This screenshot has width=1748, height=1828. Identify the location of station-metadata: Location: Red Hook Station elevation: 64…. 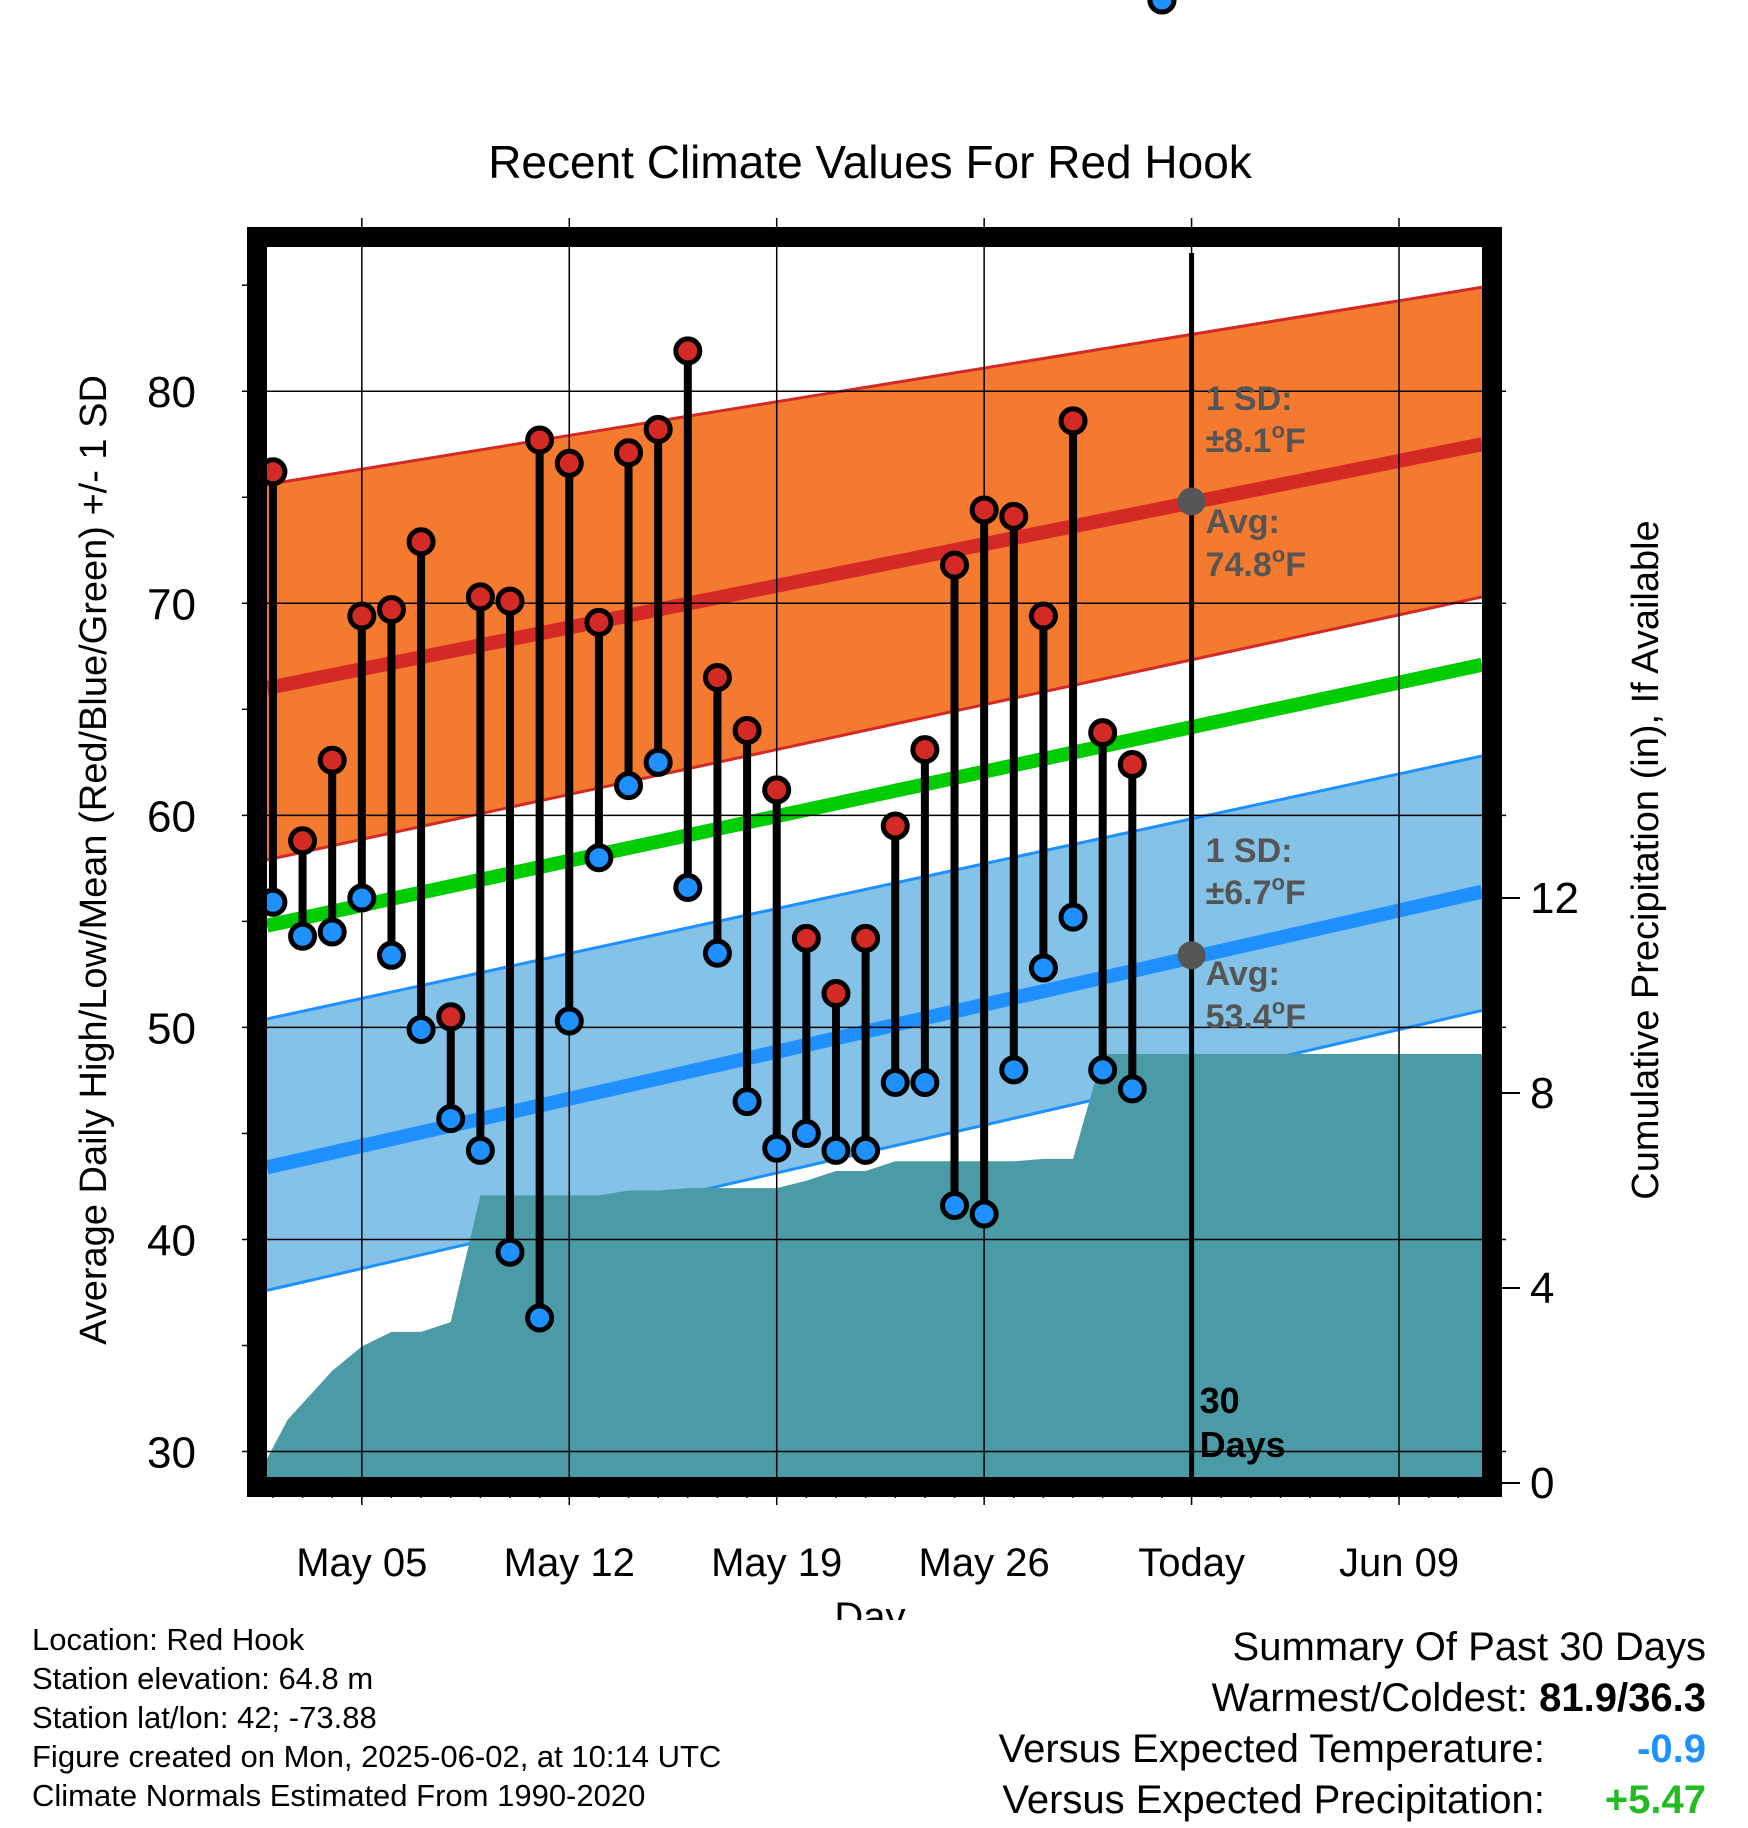
(376, 1717).